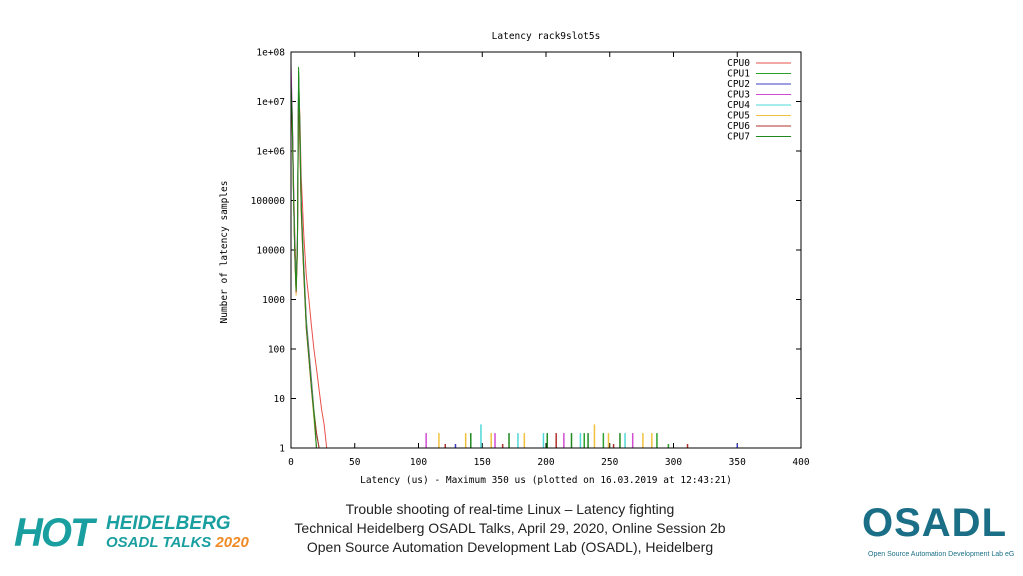  Describe the element at coordinates (268, 201) in the screenshot. I see `y-tick-label: 100000` at that location.